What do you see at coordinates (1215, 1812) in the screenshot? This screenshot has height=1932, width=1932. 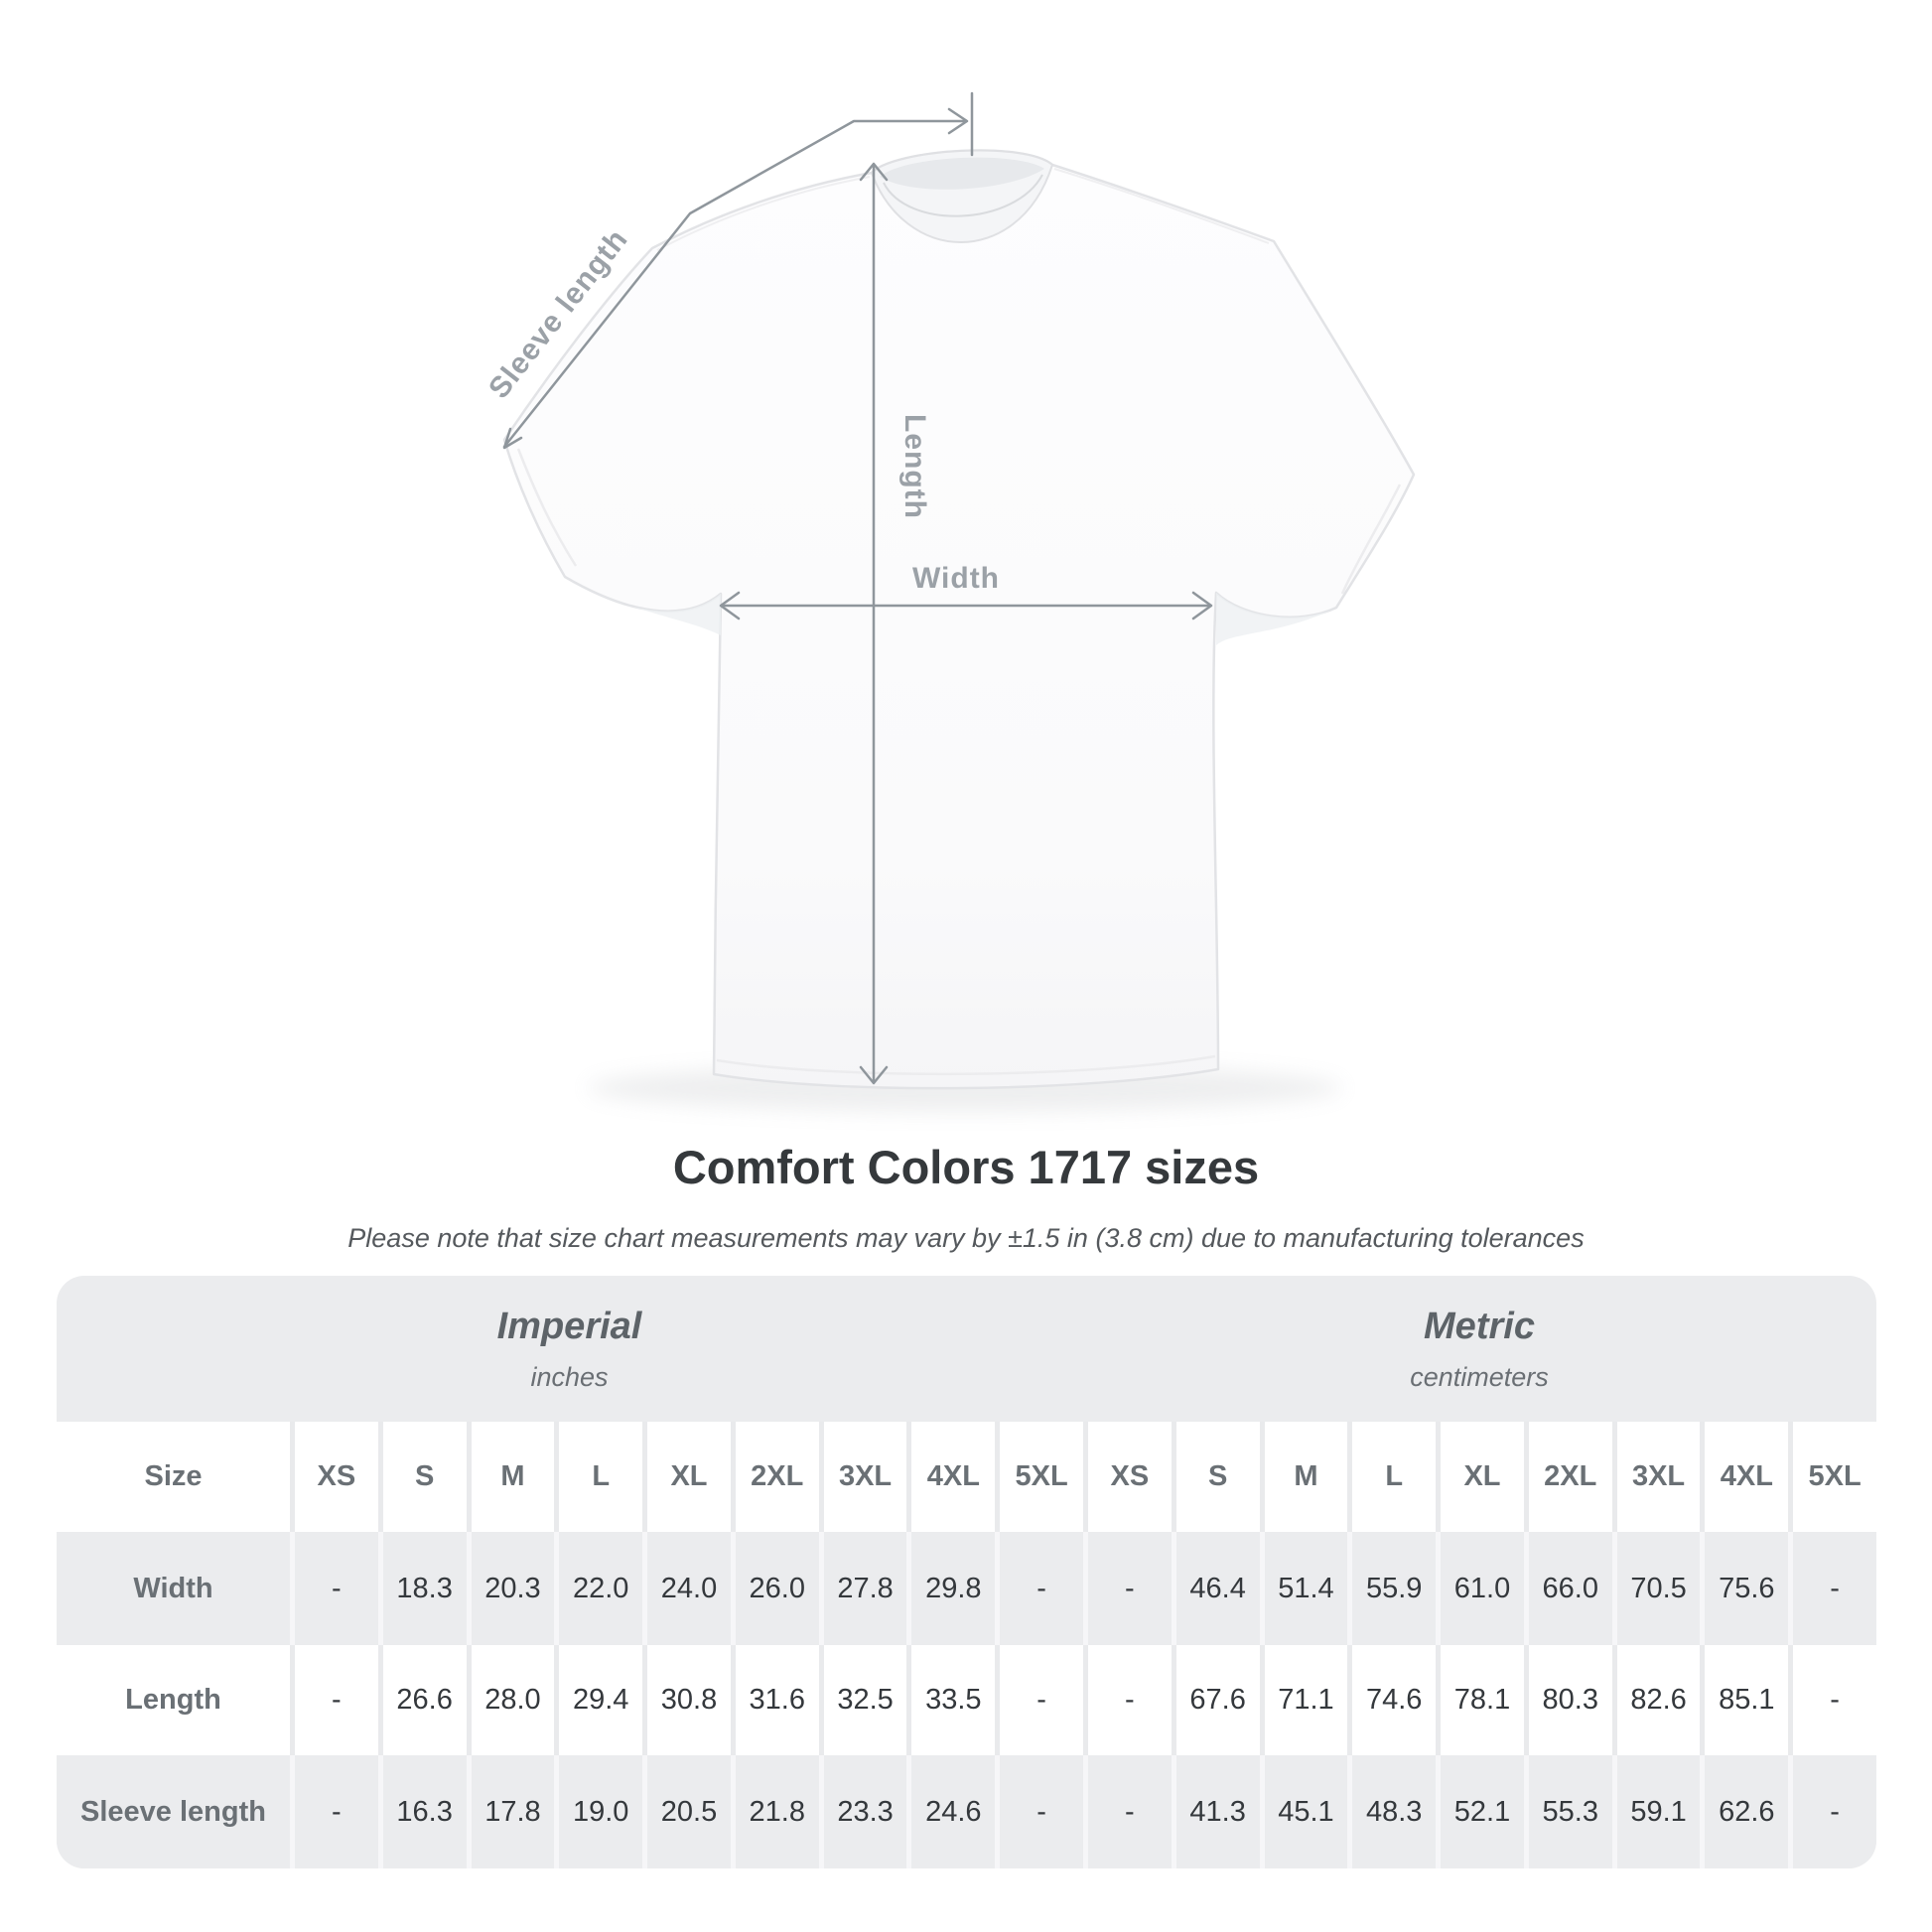 I see `measurement-cell: 41.3` at bounding box center [1215, 1812].